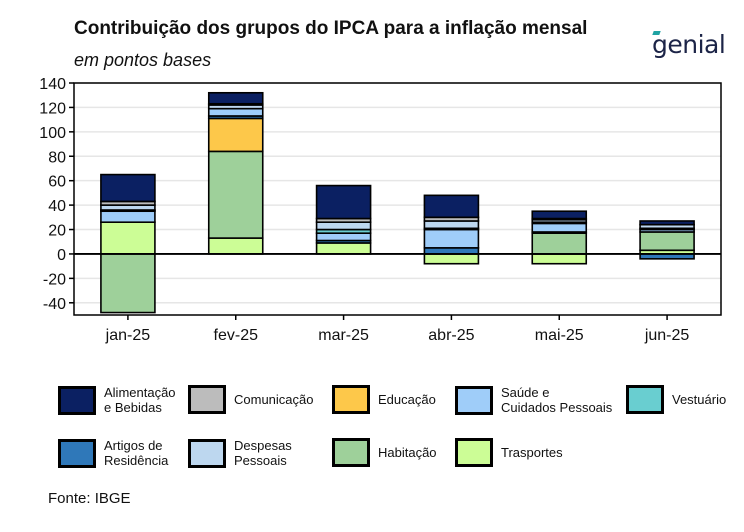  Describe the element at coordinates (451, 335) in the screenshot. I see `x-tick-label: abr-25` at that location.